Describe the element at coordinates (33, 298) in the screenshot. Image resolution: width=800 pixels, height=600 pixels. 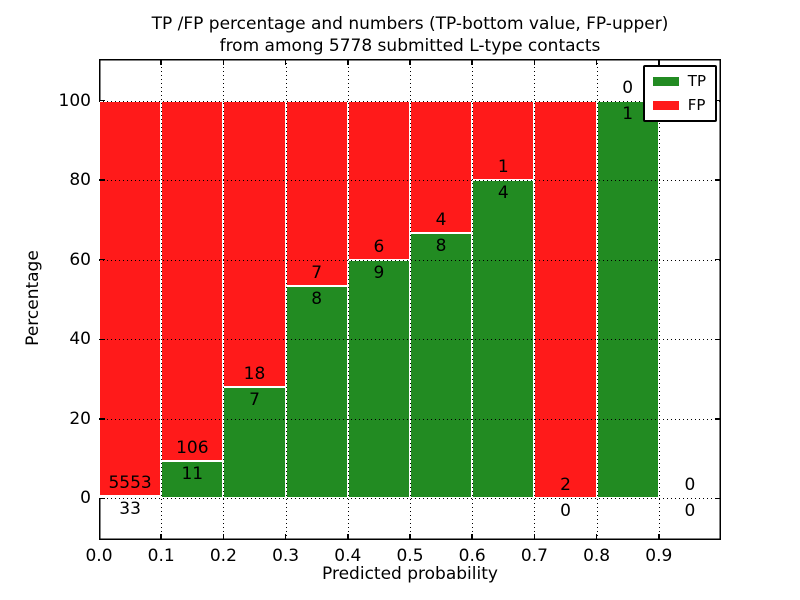
I see `y-axis-label: Percentage` at that location.